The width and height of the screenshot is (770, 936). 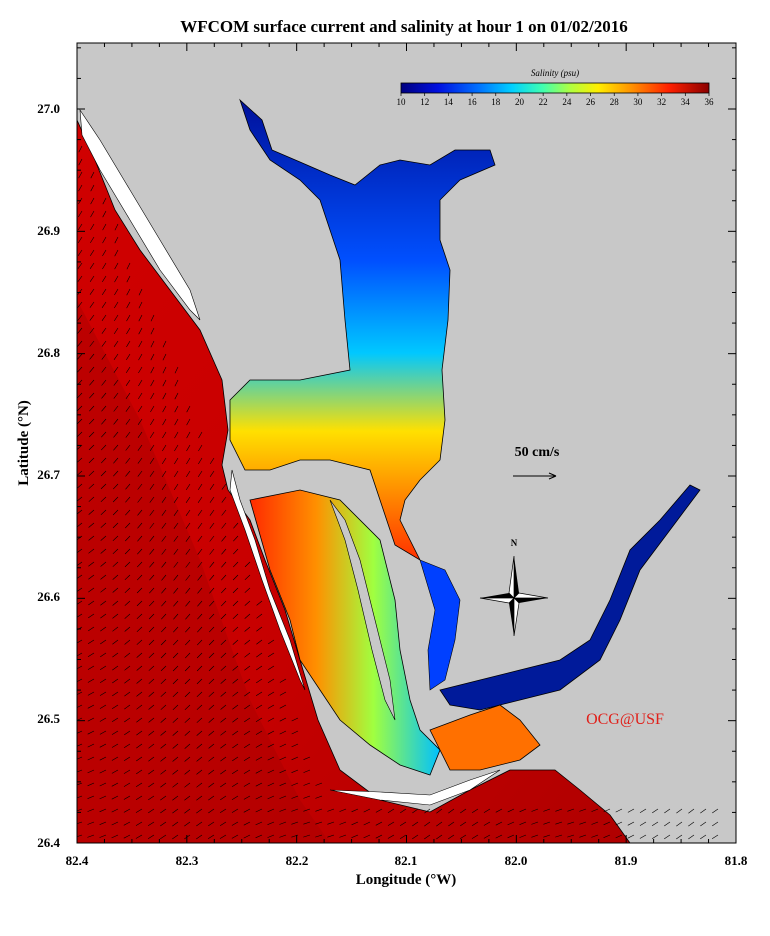 What do you see at coordinates (531, 600) in the screenshot?
I see `compass-east-point` at bounding box center [531, 600].